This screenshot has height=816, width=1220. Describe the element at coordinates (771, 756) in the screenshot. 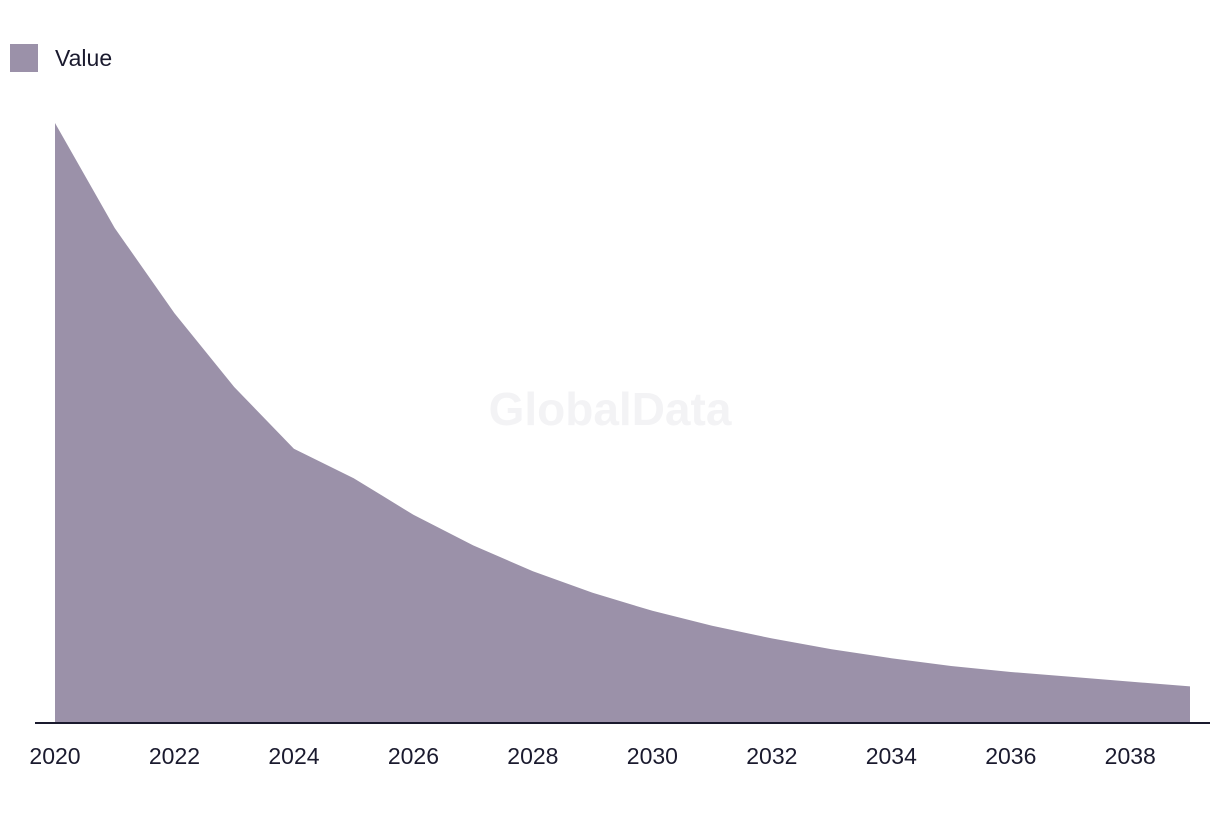

I see `x-tick-label: 2032` at that location.